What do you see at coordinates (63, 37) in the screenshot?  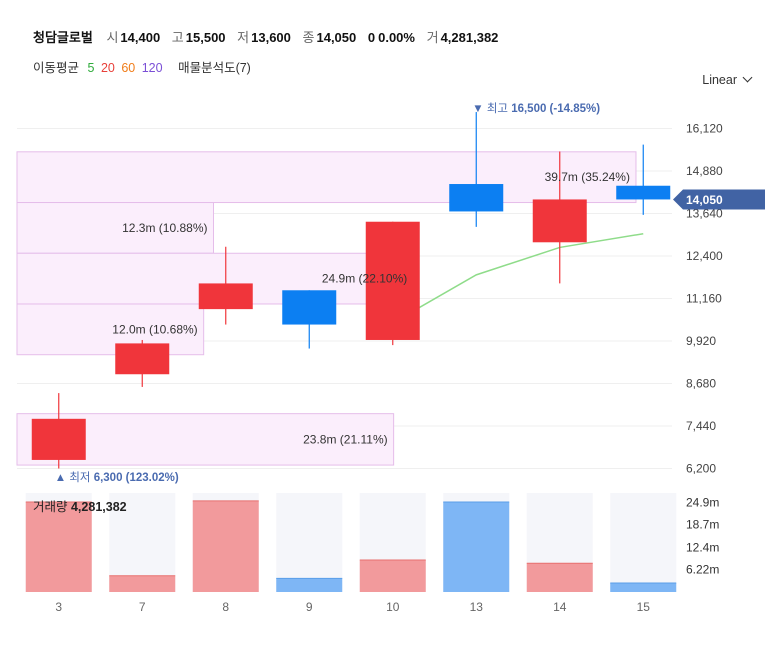 I see `stock-name: 청담글로벌` at bounding box center [63, 37].